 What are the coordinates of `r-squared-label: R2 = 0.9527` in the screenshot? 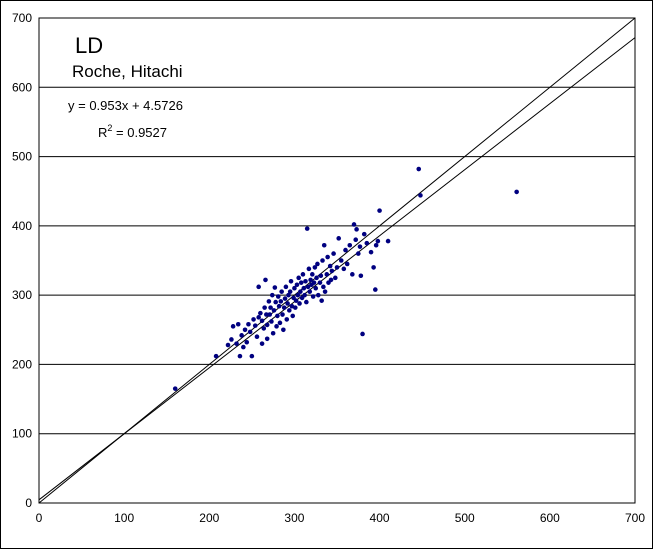 It's located at (132, 131).